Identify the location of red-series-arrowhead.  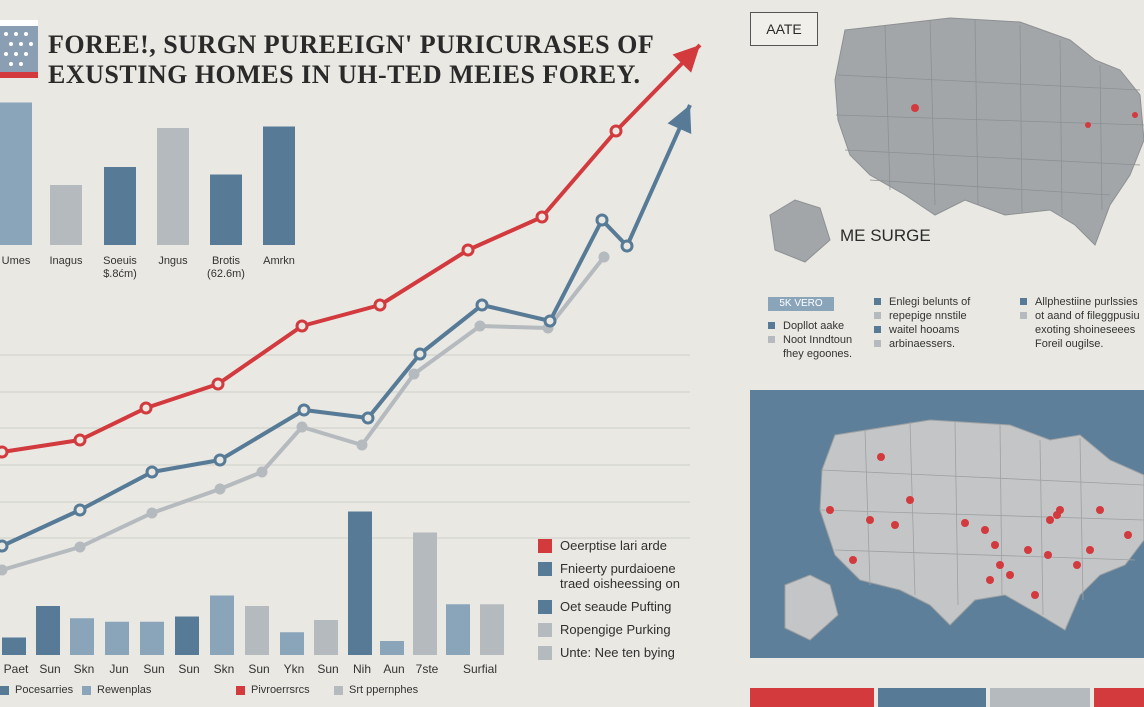
(686, 59).